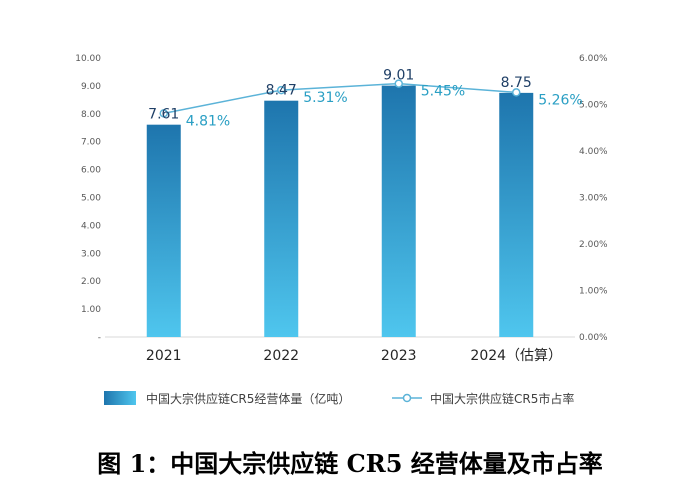  I want to click on category-labels: 2021 2022 2023 2024（估算）, so click(354, 356).